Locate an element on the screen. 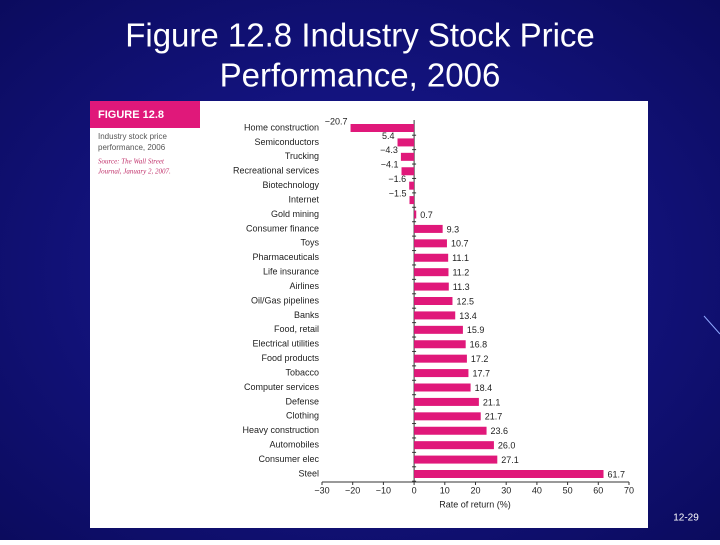 The width and height of the screenshot is (720, 545). y-tick-label: Defense is located at coordinates (302, 401).